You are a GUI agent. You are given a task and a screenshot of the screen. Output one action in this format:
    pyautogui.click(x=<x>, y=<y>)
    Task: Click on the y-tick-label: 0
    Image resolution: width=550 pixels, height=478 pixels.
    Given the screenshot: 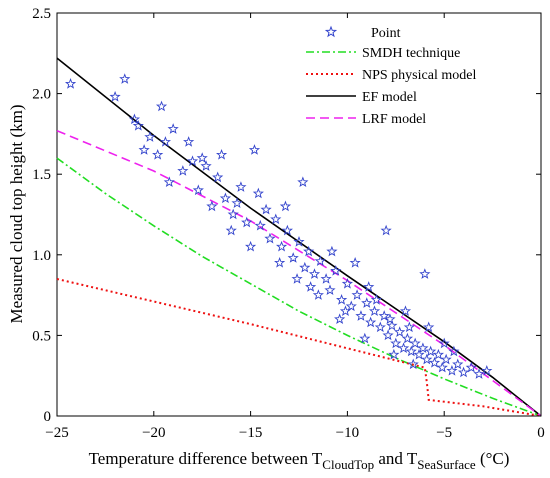 What is the action you would take?
    pyautogui.click(x=48, y=417)
    